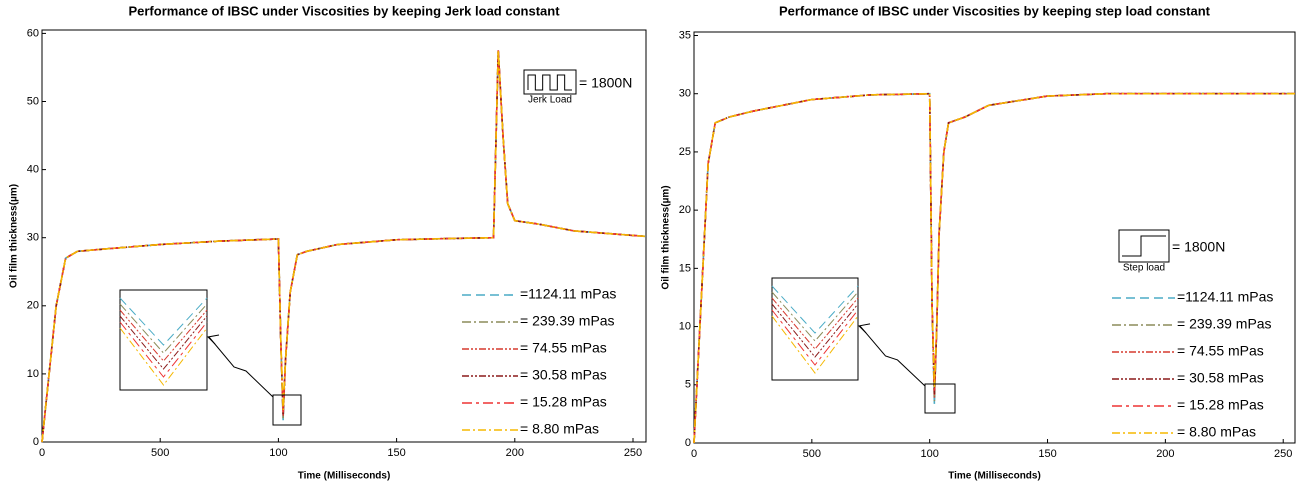  What do you see at coordinates (685, 268) in the screenshot?
I see `y-tick-label: 15` at bounding box center [685, 268].